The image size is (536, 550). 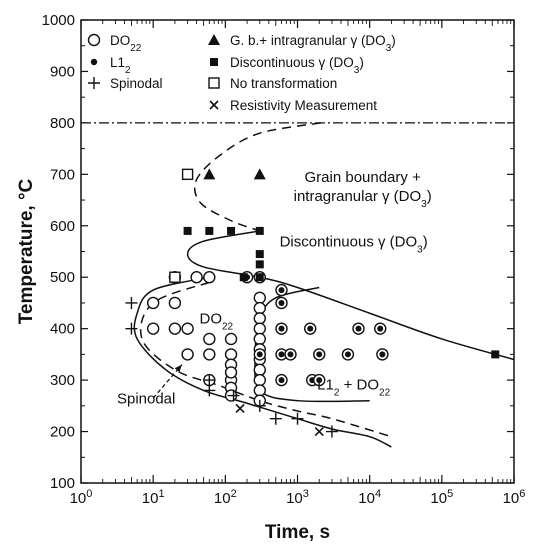 I want to click on y-tick-label: 800, so click(x=62, y=123).